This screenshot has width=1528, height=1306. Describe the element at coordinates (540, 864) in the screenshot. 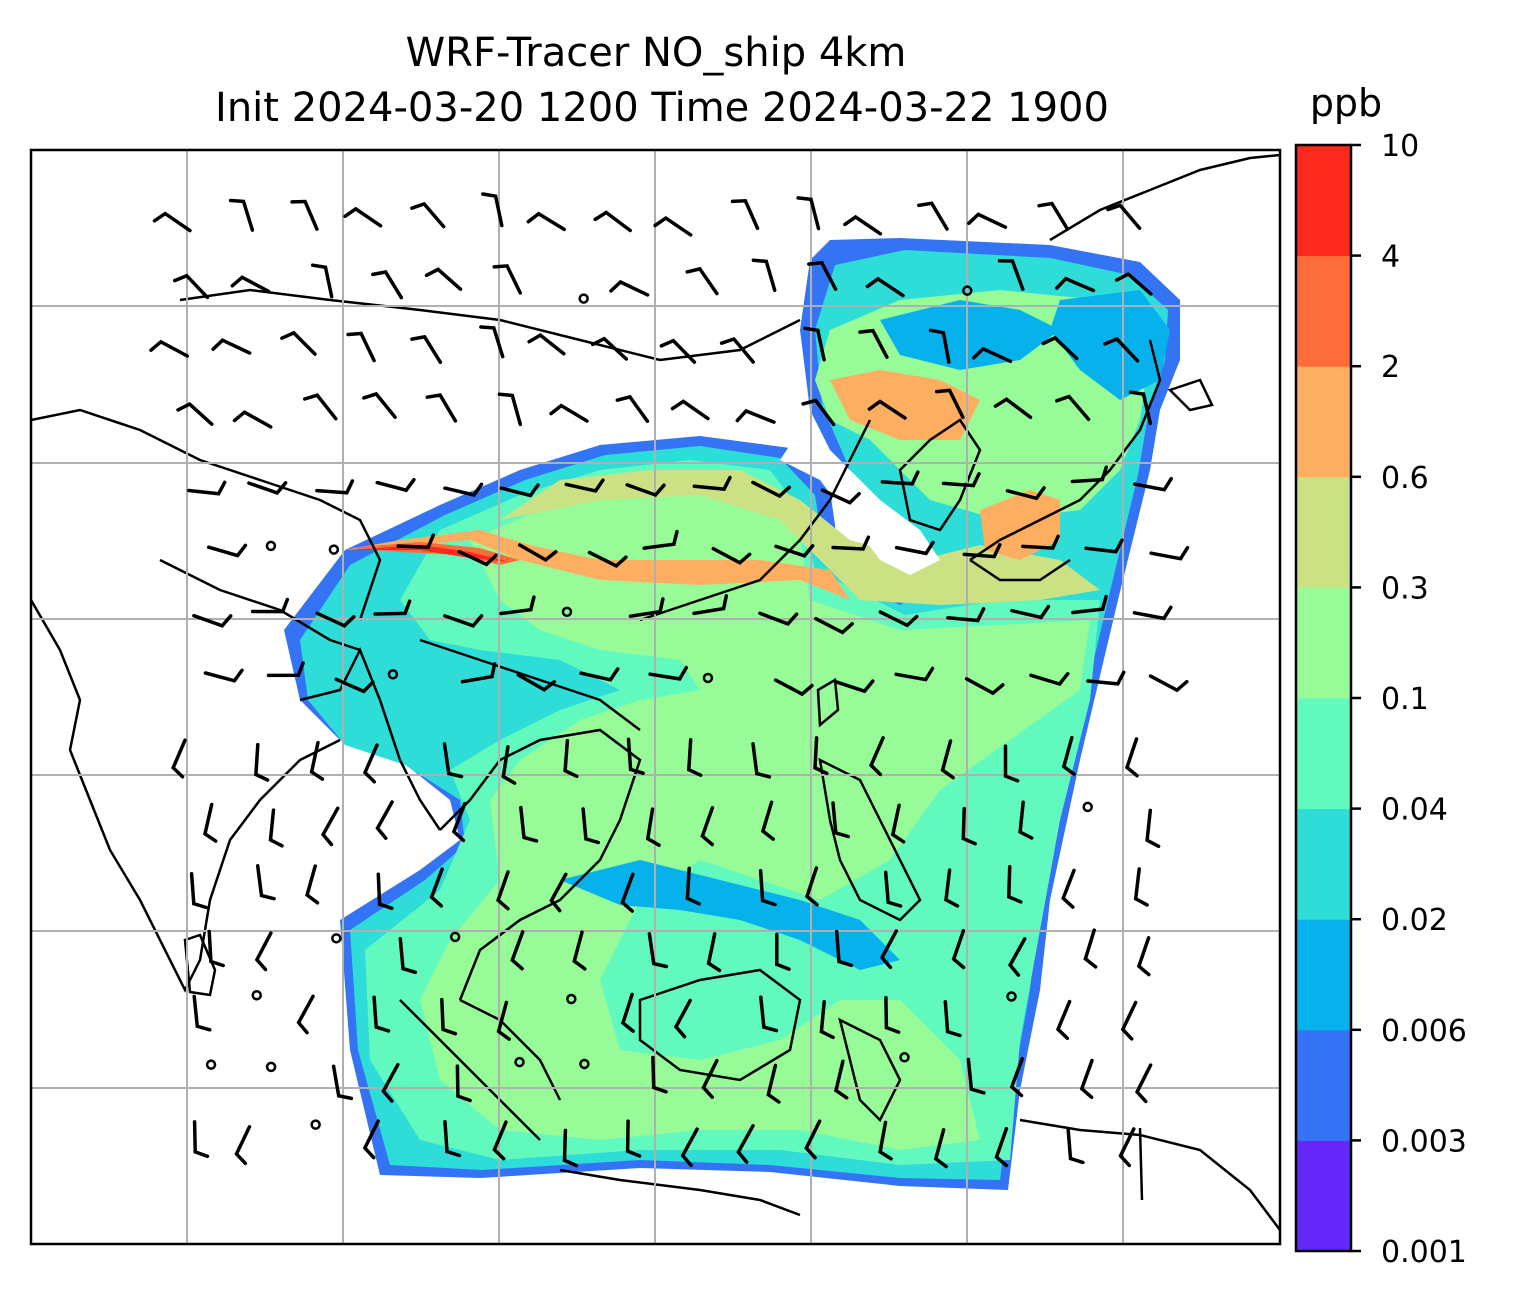

I see `coastline-indochina` at that location.